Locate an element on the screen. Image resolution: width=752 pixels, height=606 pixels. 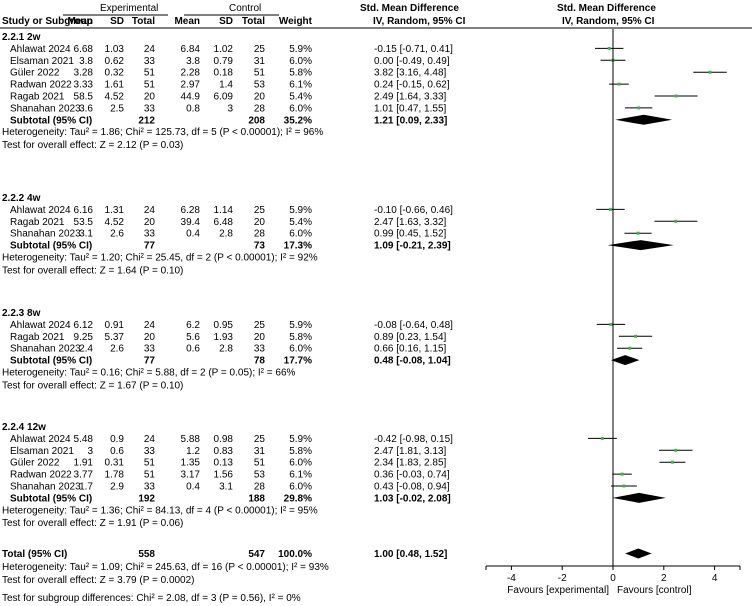
x-tick-label: 2 is located at coordinates (664, 578).